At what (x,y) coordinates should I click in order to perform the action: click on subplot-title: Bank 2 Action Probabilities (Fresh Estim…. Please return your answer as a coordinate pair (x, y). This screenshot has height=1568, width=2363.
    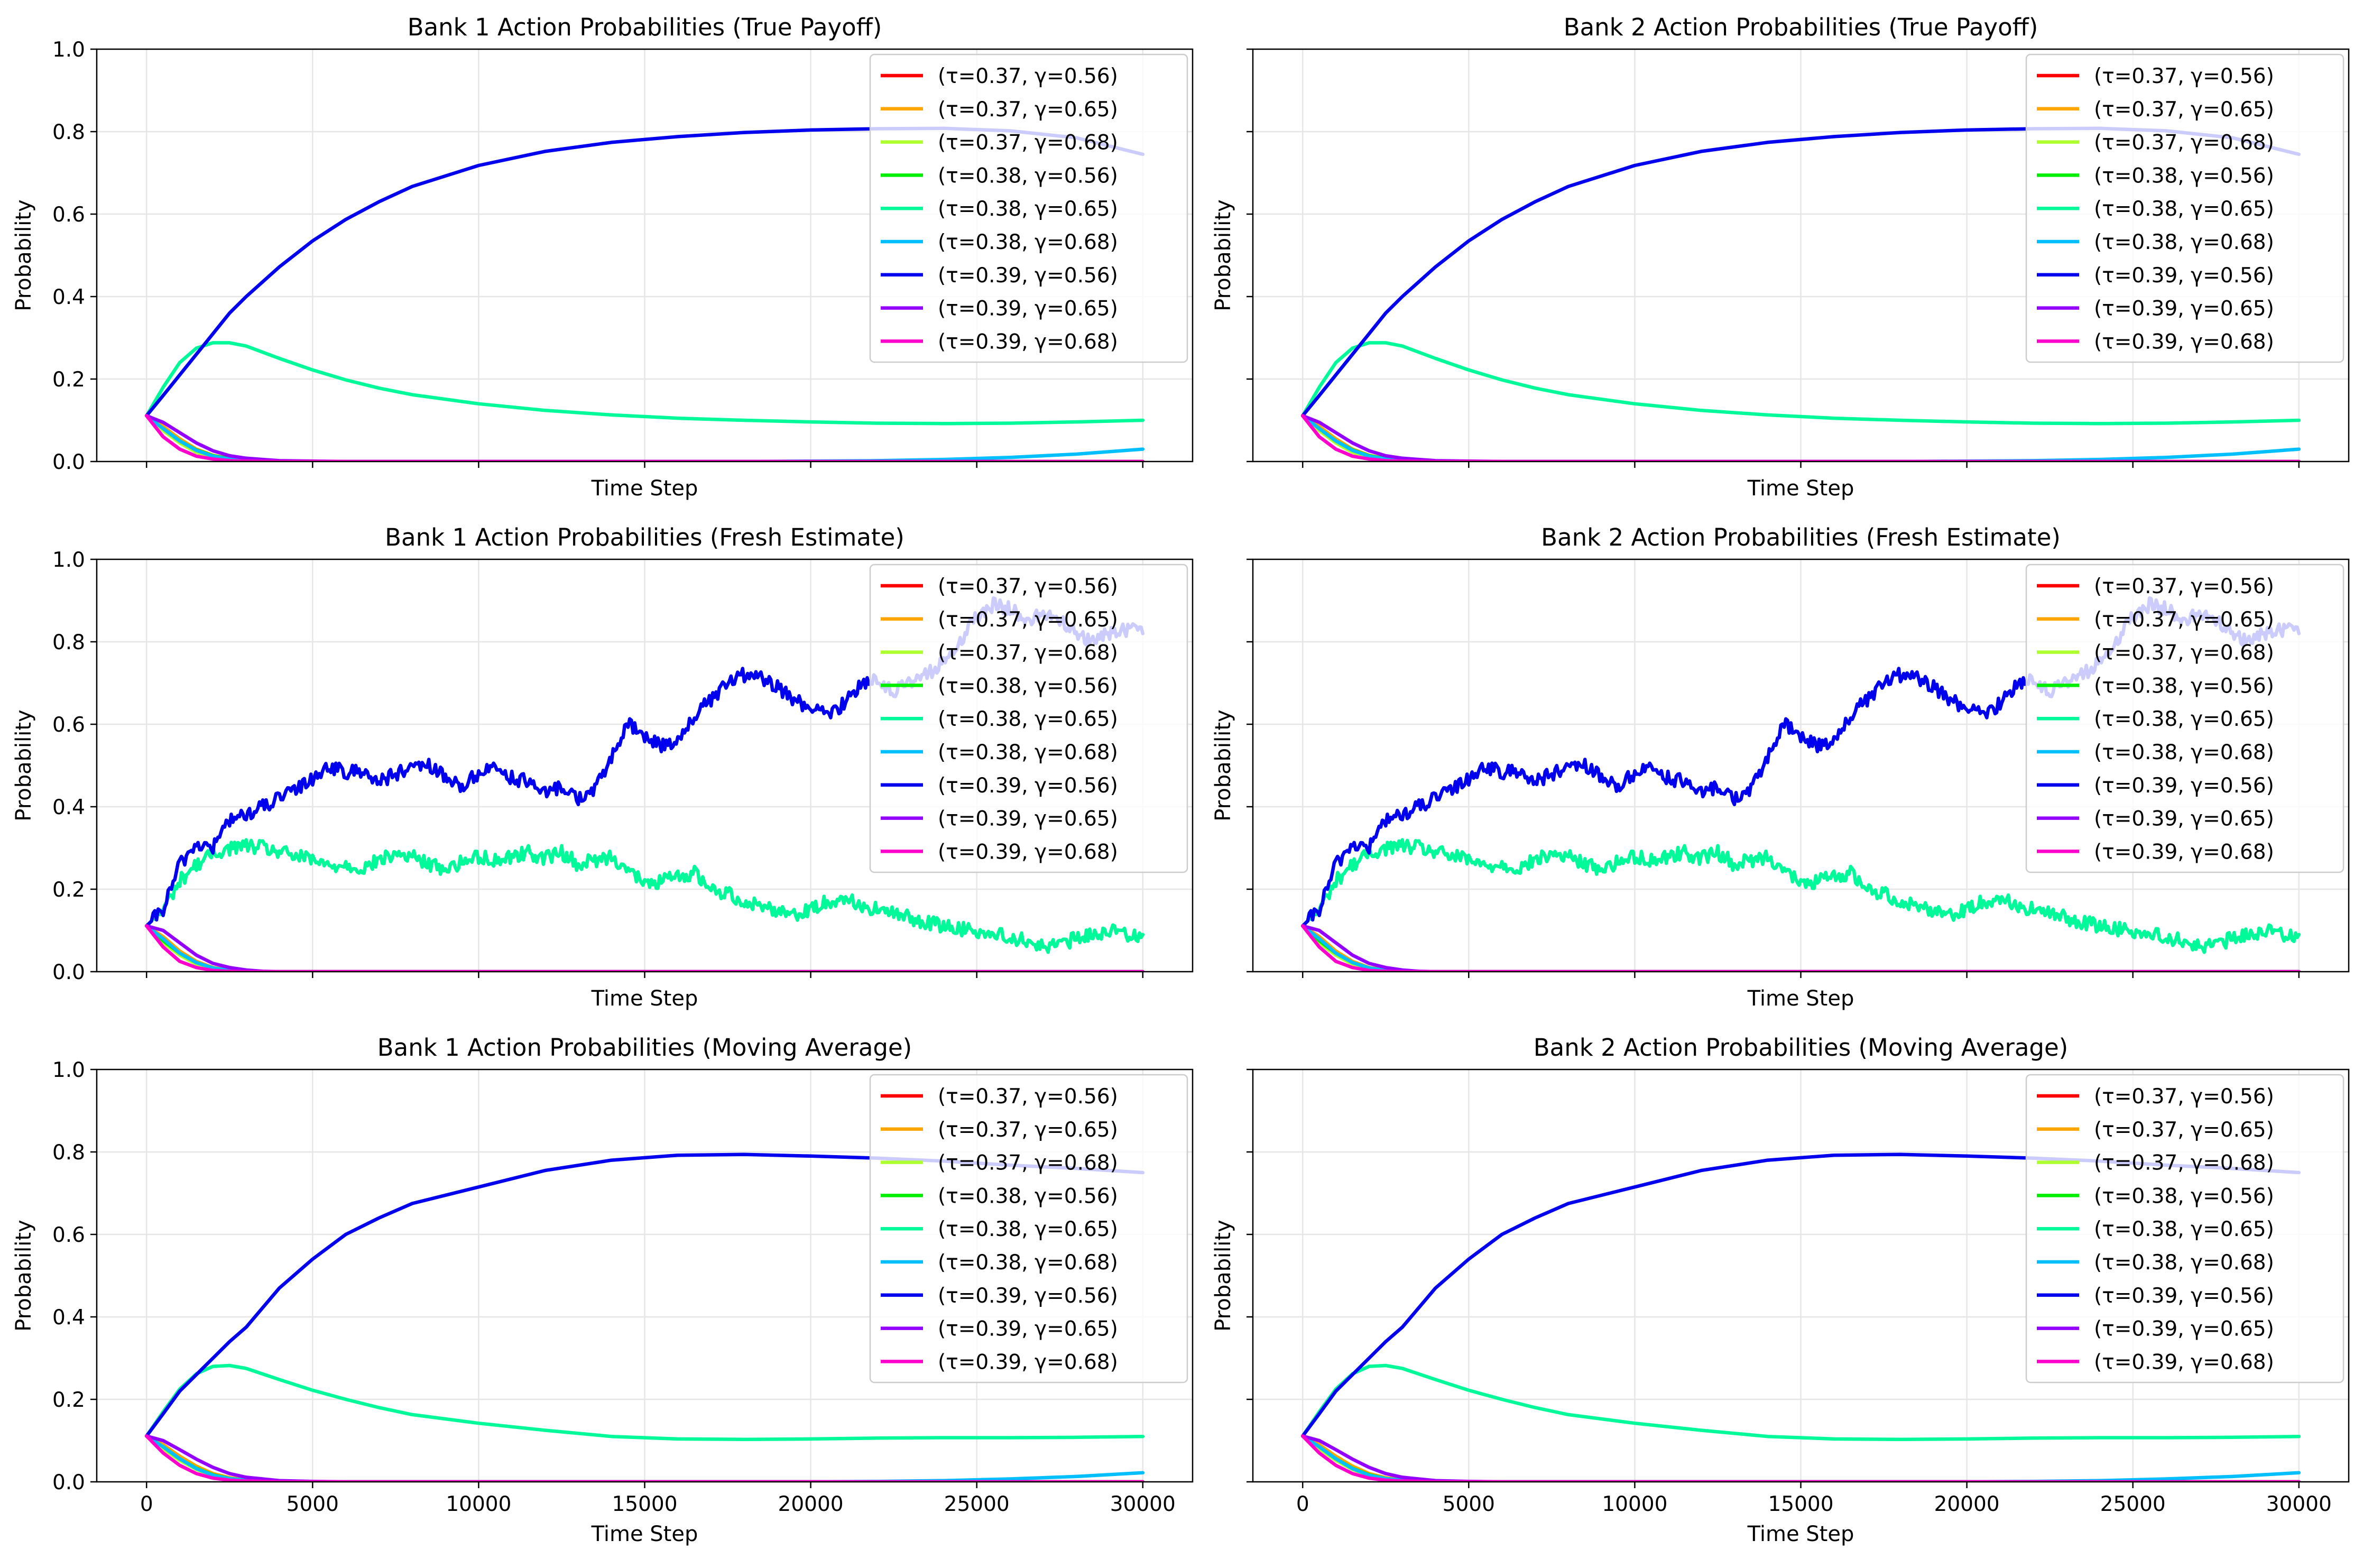
    Looking at the image, I should click on (1801, 537).